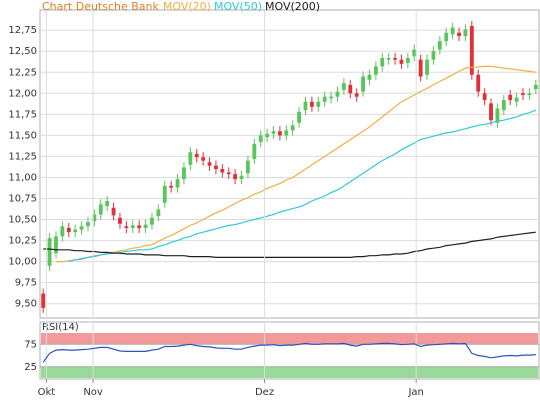 Image resolution: width=540 pixels, height=400 pixels. I want to click on y-tick-label: 12,25, so click(22, 72).